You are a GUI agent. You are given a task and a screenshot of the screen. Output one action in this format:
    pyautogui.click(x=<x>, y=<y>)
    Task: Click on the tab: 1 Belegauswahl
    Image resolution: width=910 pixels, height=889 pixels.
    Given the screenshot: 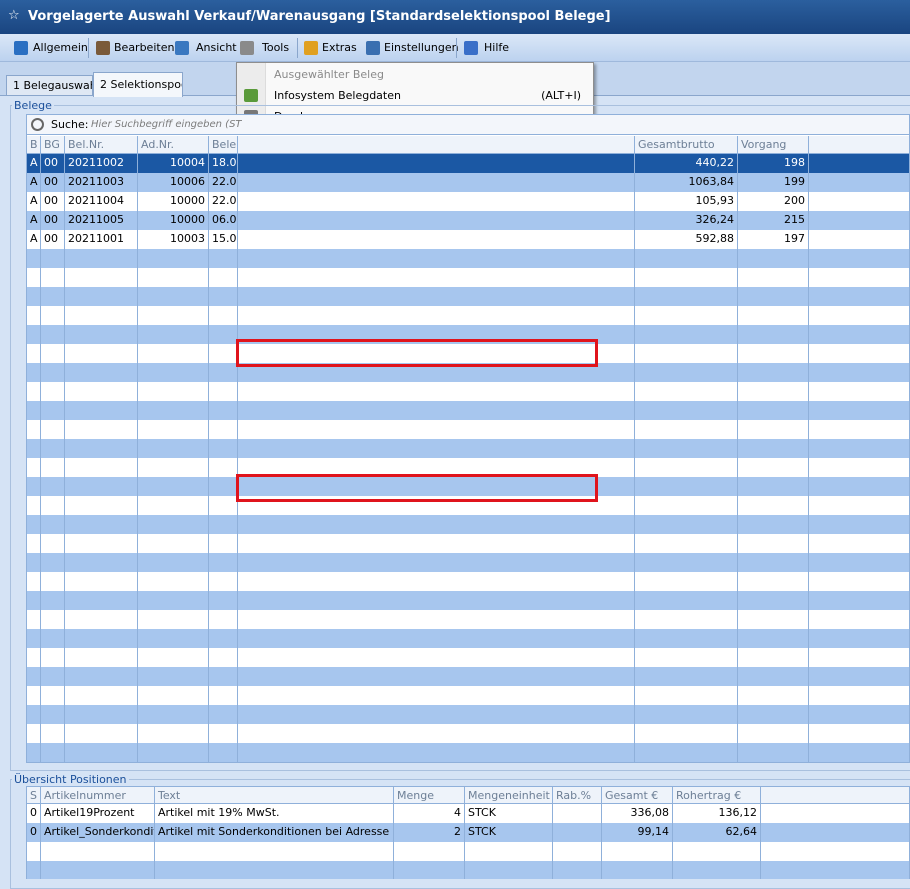 What is the action you would take?
    pyautogui.click(x=49, y=85)
    